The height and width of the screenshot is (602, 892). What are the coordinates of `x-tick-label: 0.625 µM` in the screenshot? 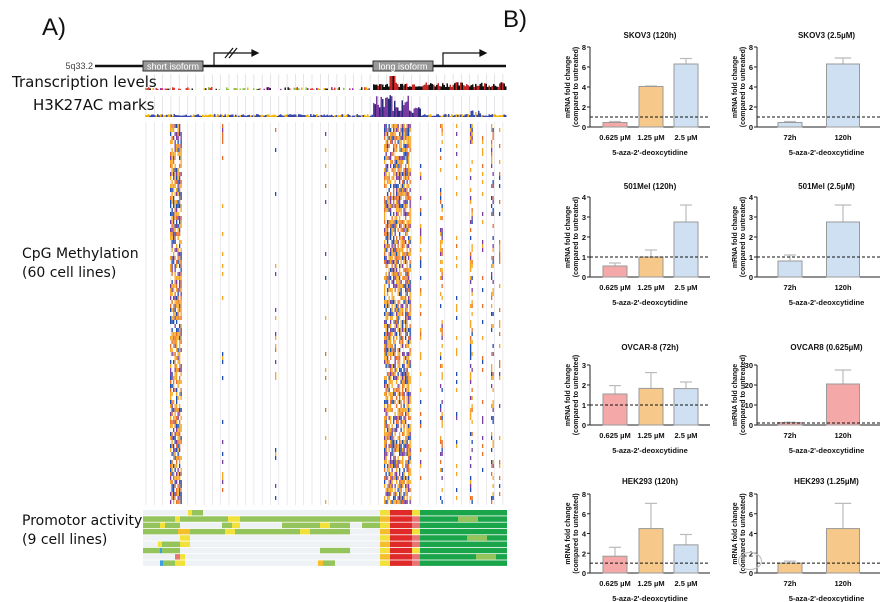 It's located at (614, 287).